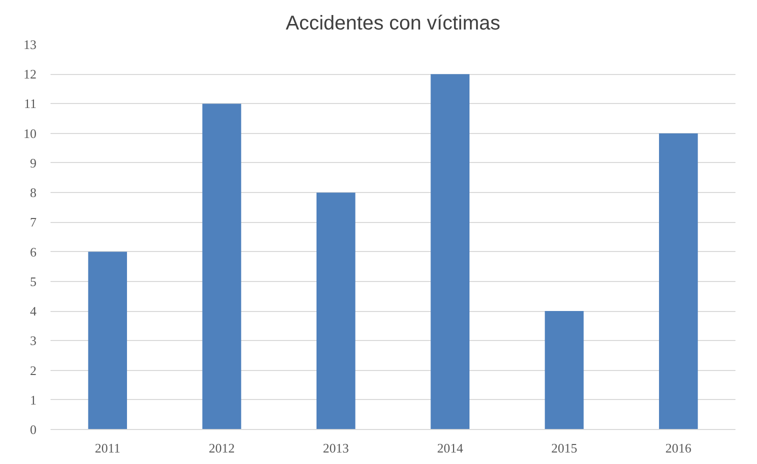 Image resolution: width=757 pixels, height=464 pixels. What do you see at coordinates (30, 133) in the screenshot?
I see `y-tick-label: 10` at bounding box center [30, 133].